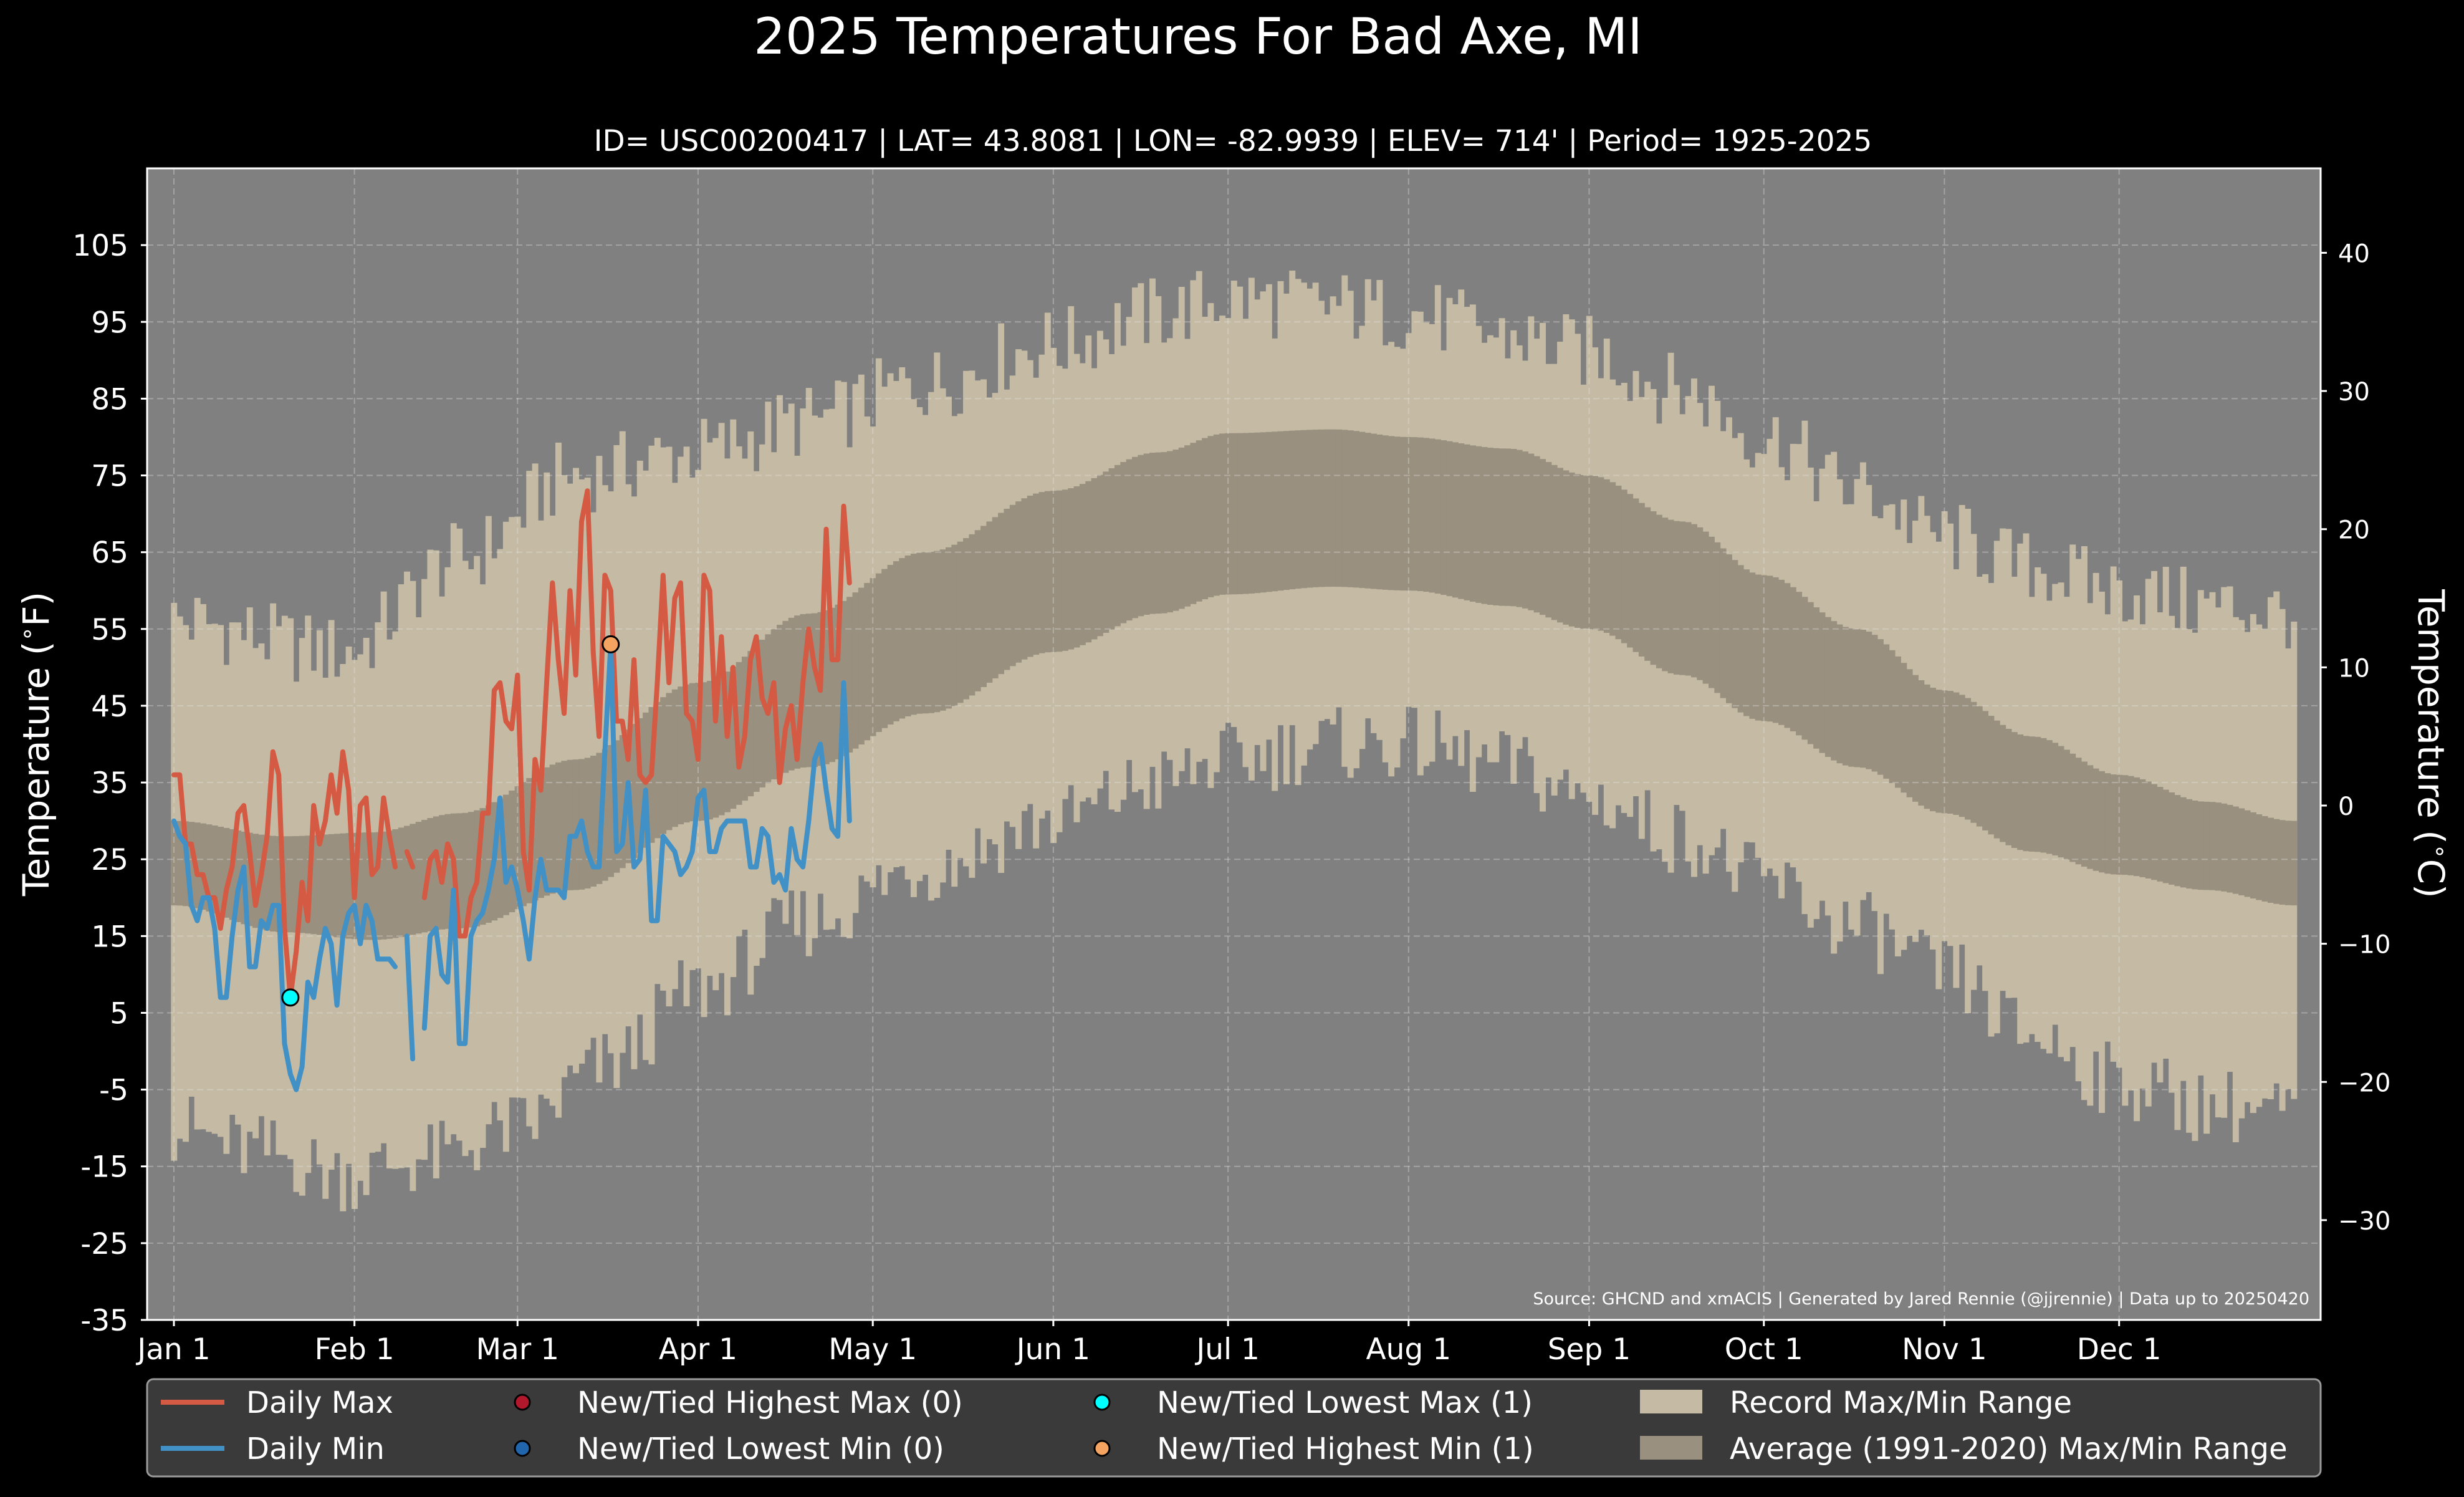 The width and height of the screenshot is (2464, 1497). I want to click on x-tick-label: Apr 1, so click(698, 1349).